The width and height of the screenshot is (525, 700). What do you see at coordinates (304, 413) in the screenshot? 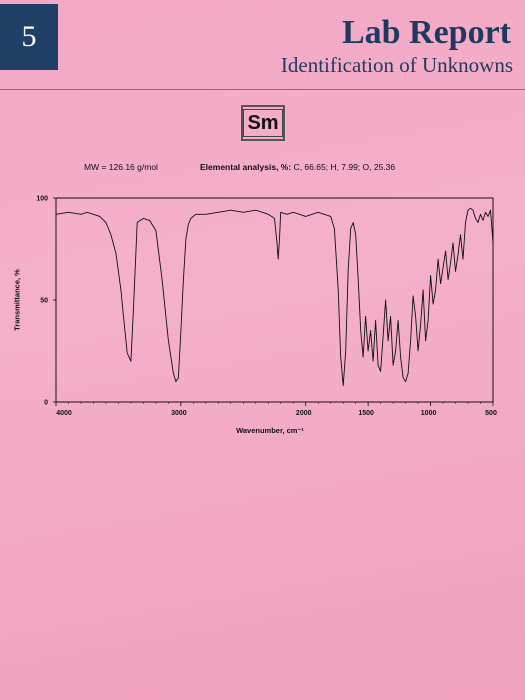
I see `x-tick-label: 2000` at bounding box center [304, 413].